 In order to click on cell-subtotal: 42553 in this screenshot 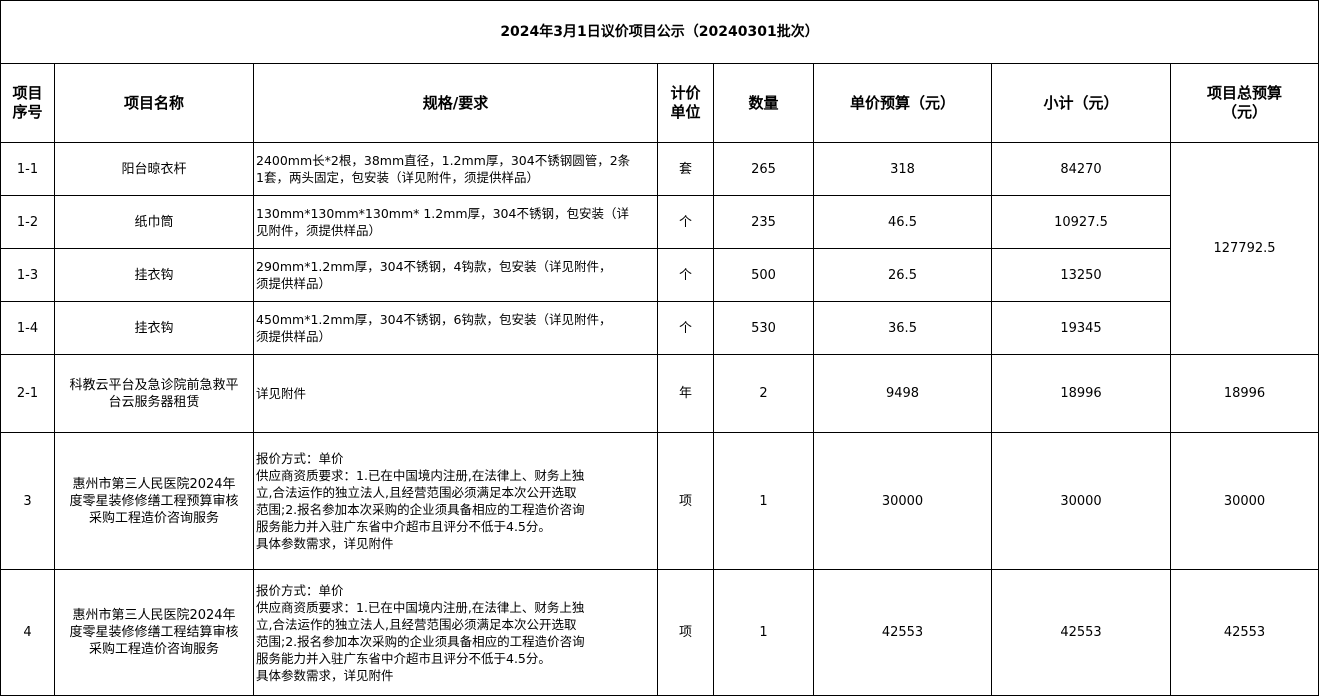, I will do `click(1081, 632)`.